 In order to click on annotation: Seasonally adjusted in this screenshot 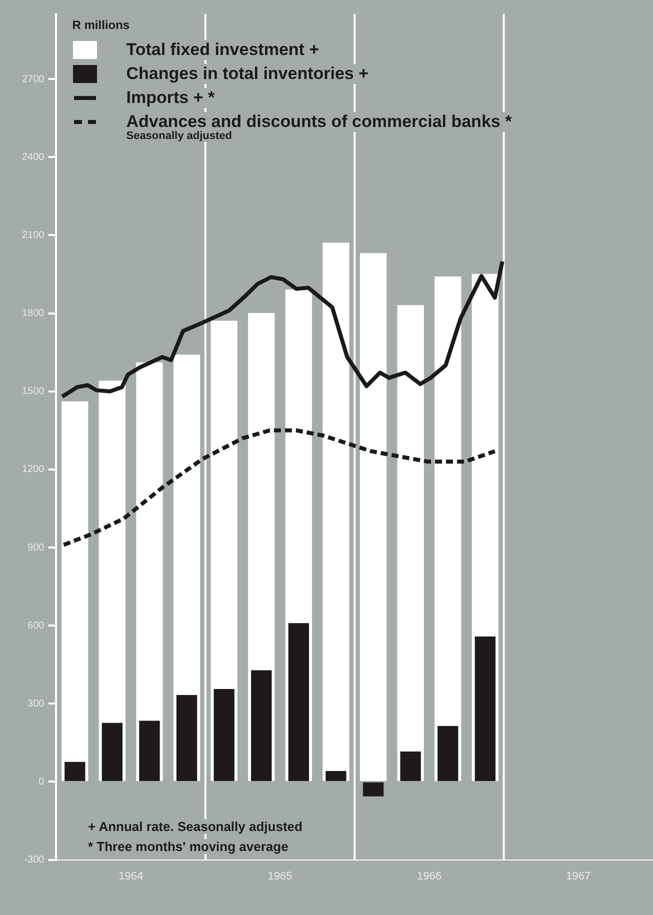, I will do `click(179, 136)`.